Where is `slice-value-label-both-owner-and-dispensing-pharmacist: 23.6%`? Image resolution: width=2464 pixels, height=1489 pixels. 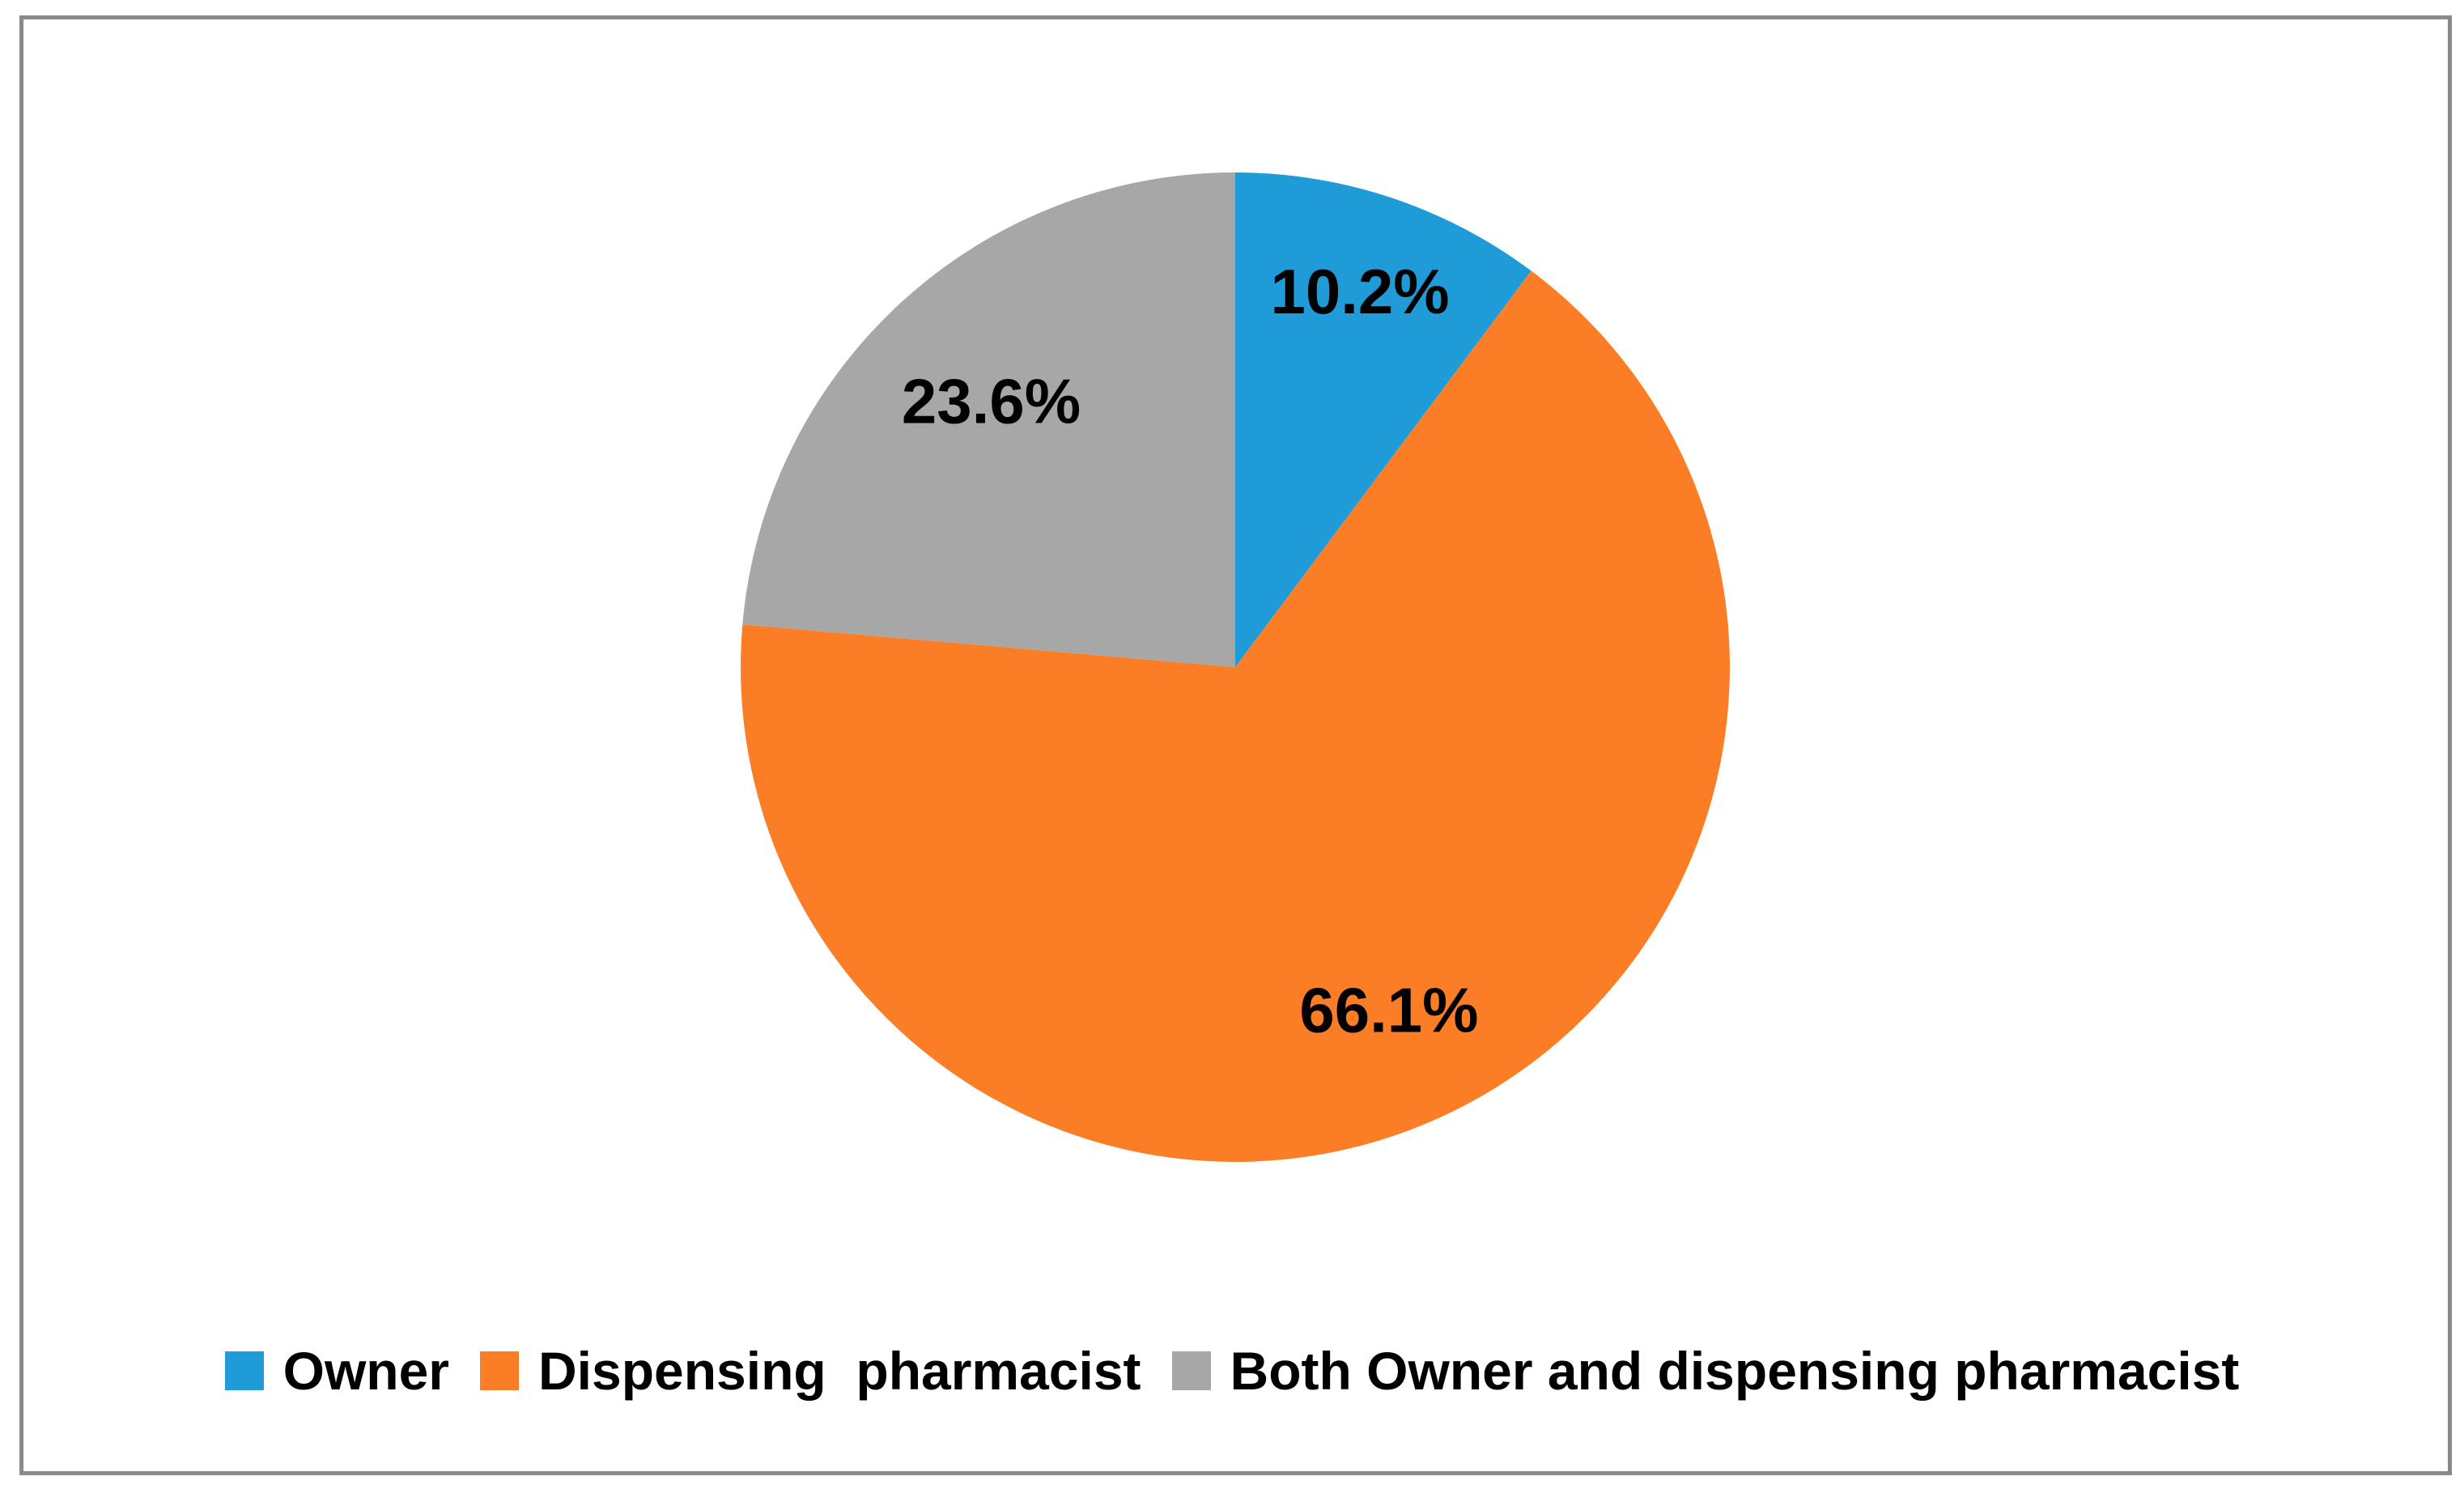
slice-value-label-both-owner-and-dispensing-pharmacist: 23.6% is located at coordinates (992, 400).